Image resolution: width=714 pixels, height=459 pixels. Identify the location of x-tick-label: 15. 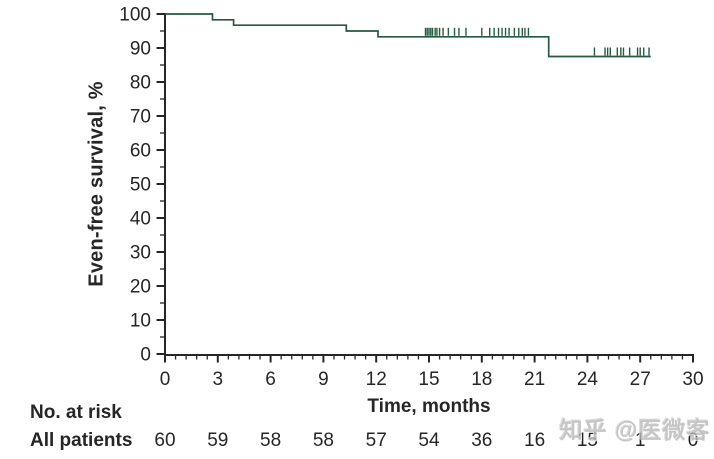
(428, 379).